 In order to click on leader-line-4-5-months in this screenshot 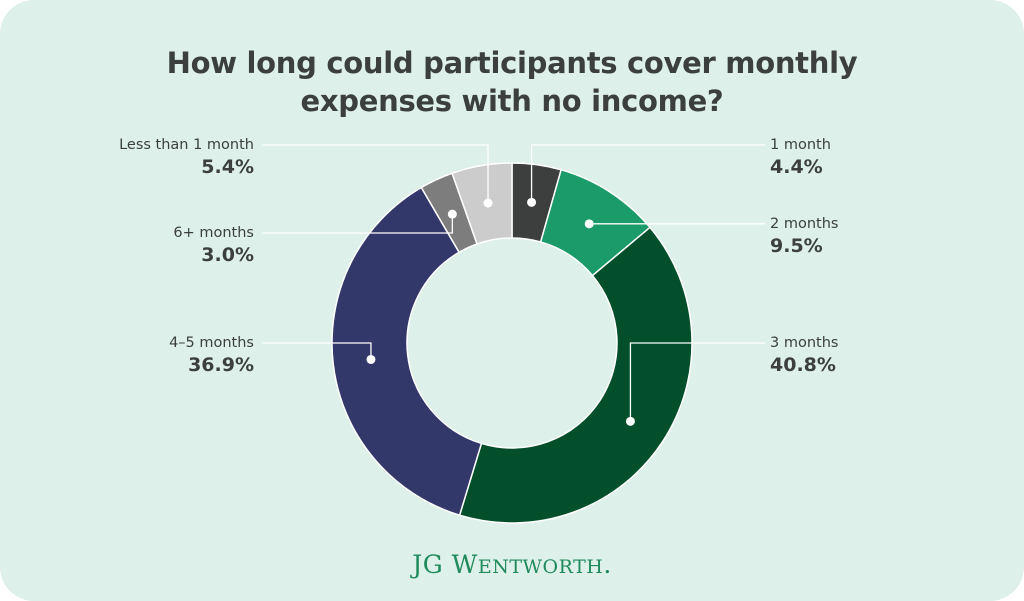, I will do `click(317, 351)`.